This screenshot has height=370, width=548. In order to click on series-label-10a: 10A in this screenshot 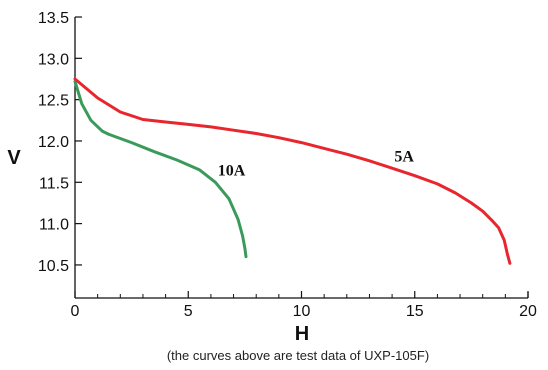, I will do `click(232, 171)`.